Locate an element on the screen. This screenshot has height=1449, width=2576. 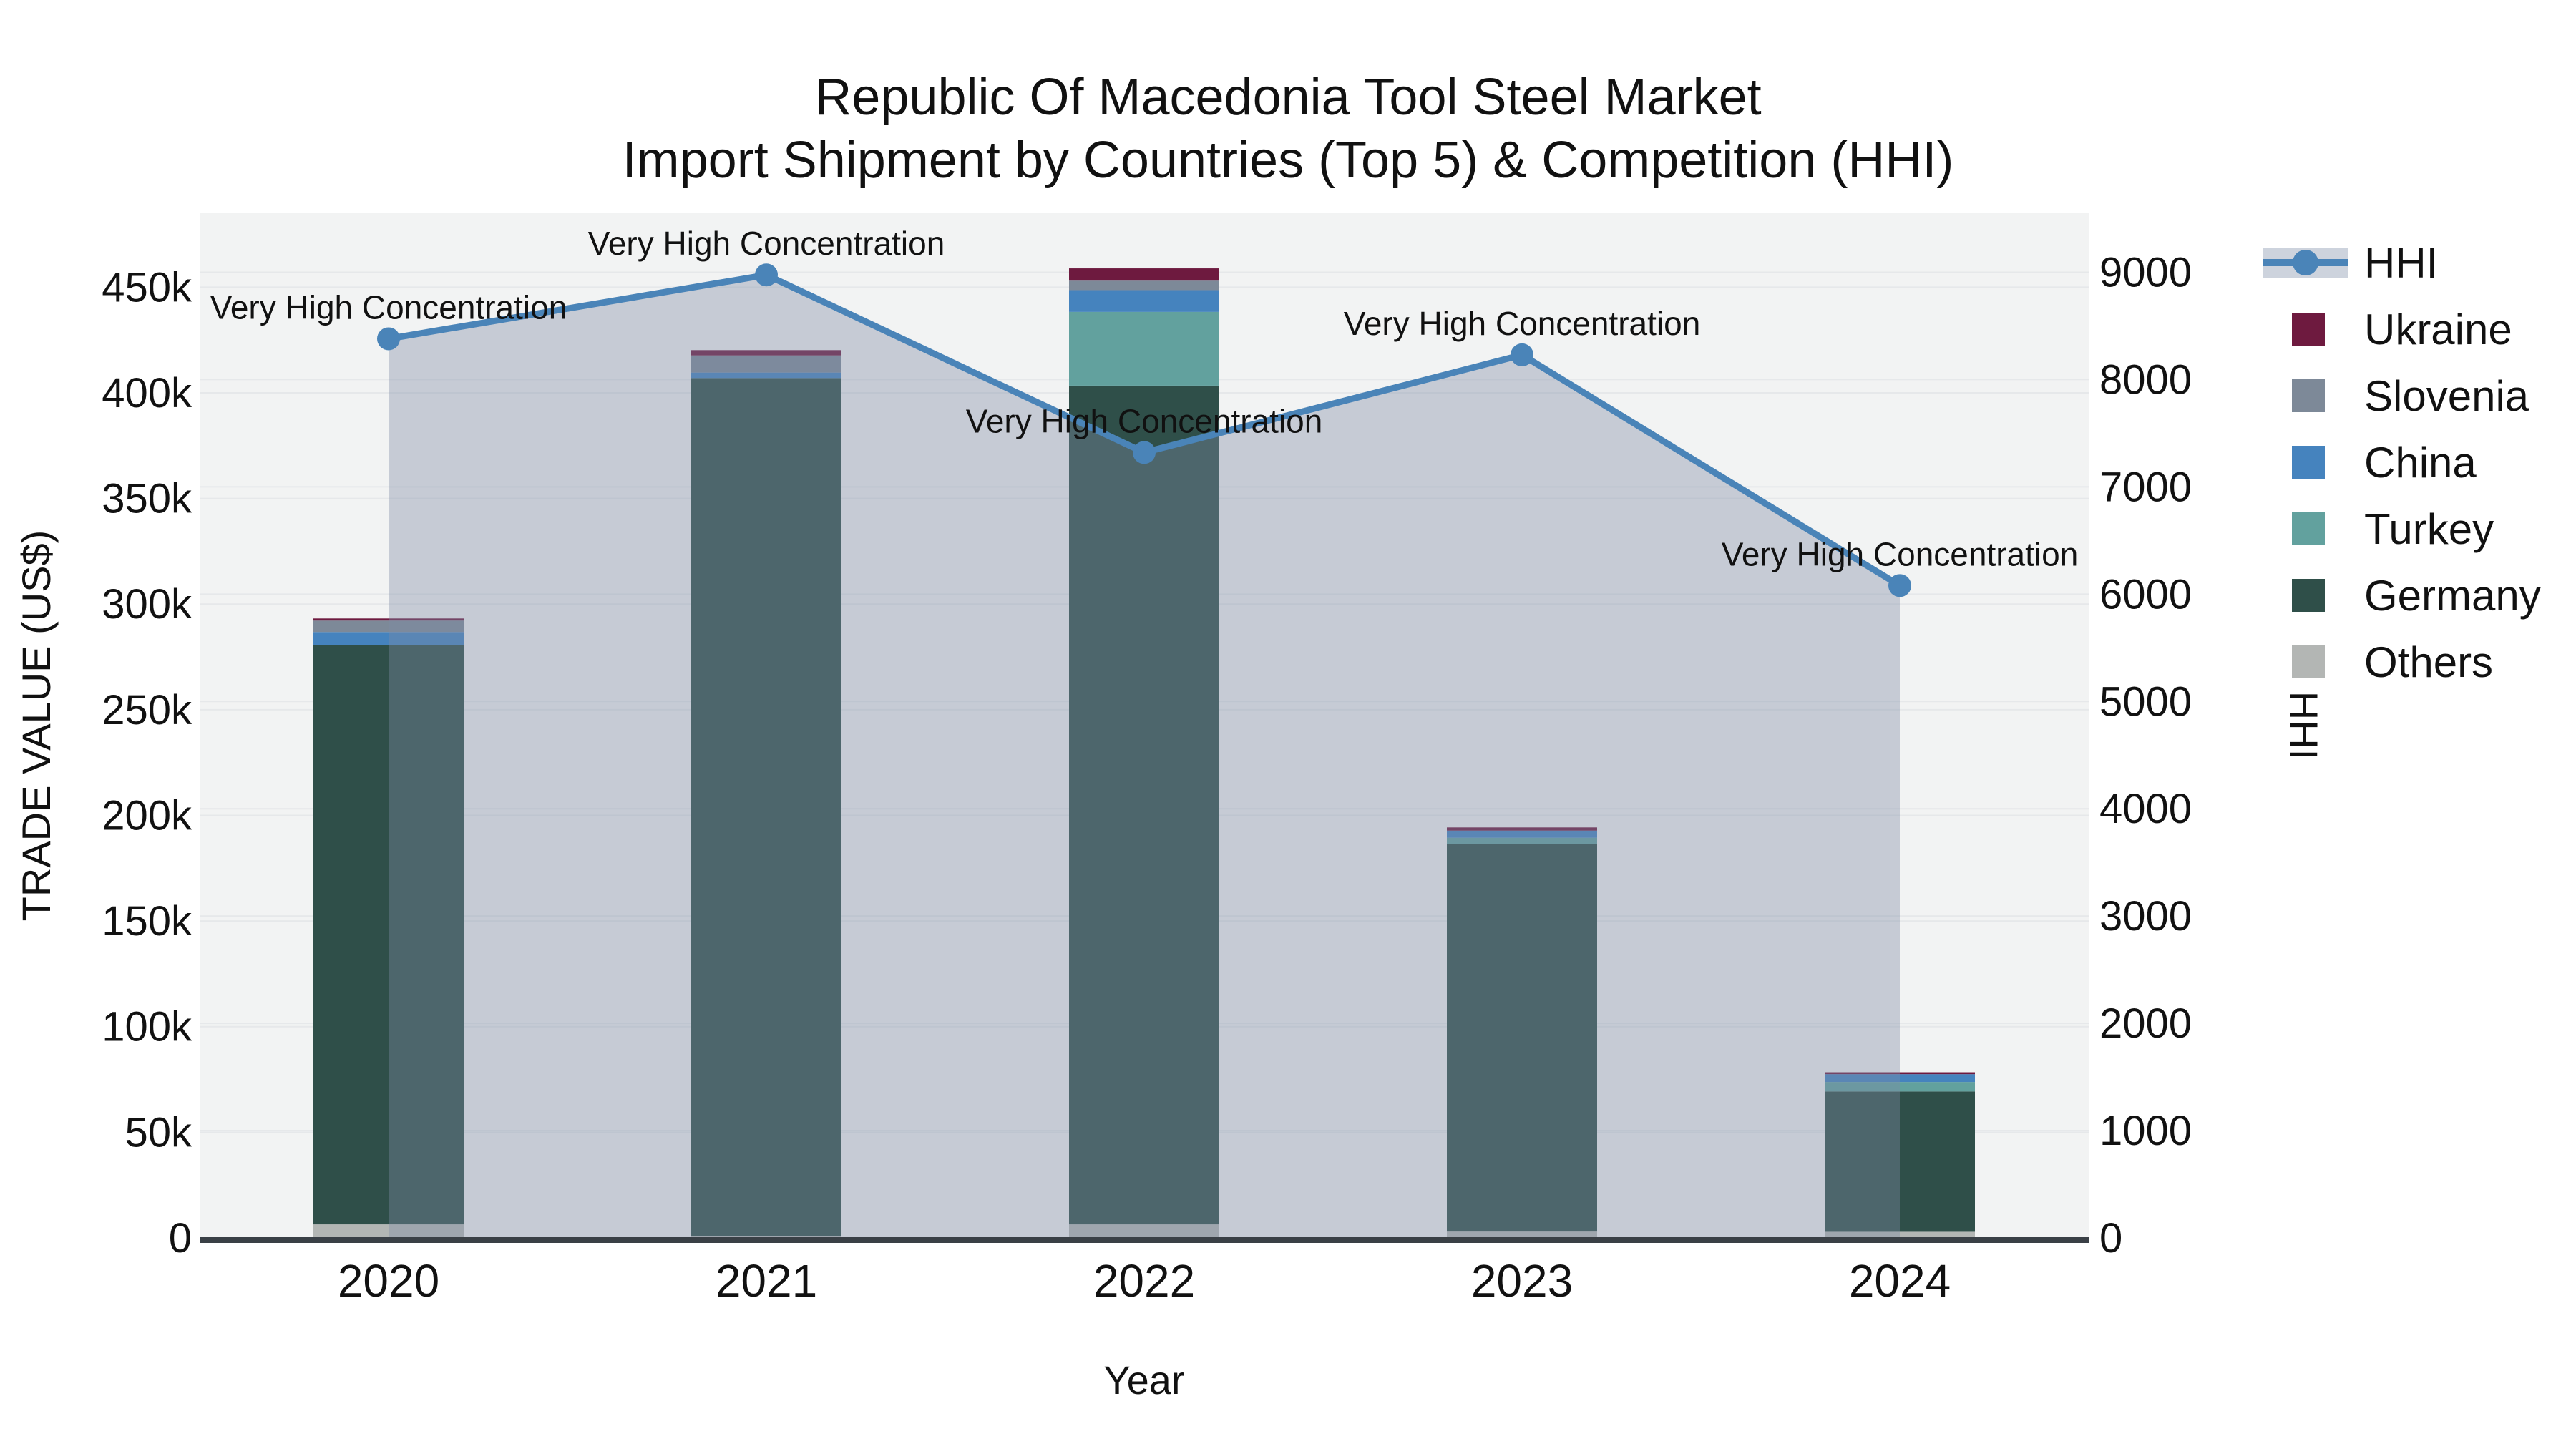
legend-swatch-turkey is located at coordinates (2308, 528).